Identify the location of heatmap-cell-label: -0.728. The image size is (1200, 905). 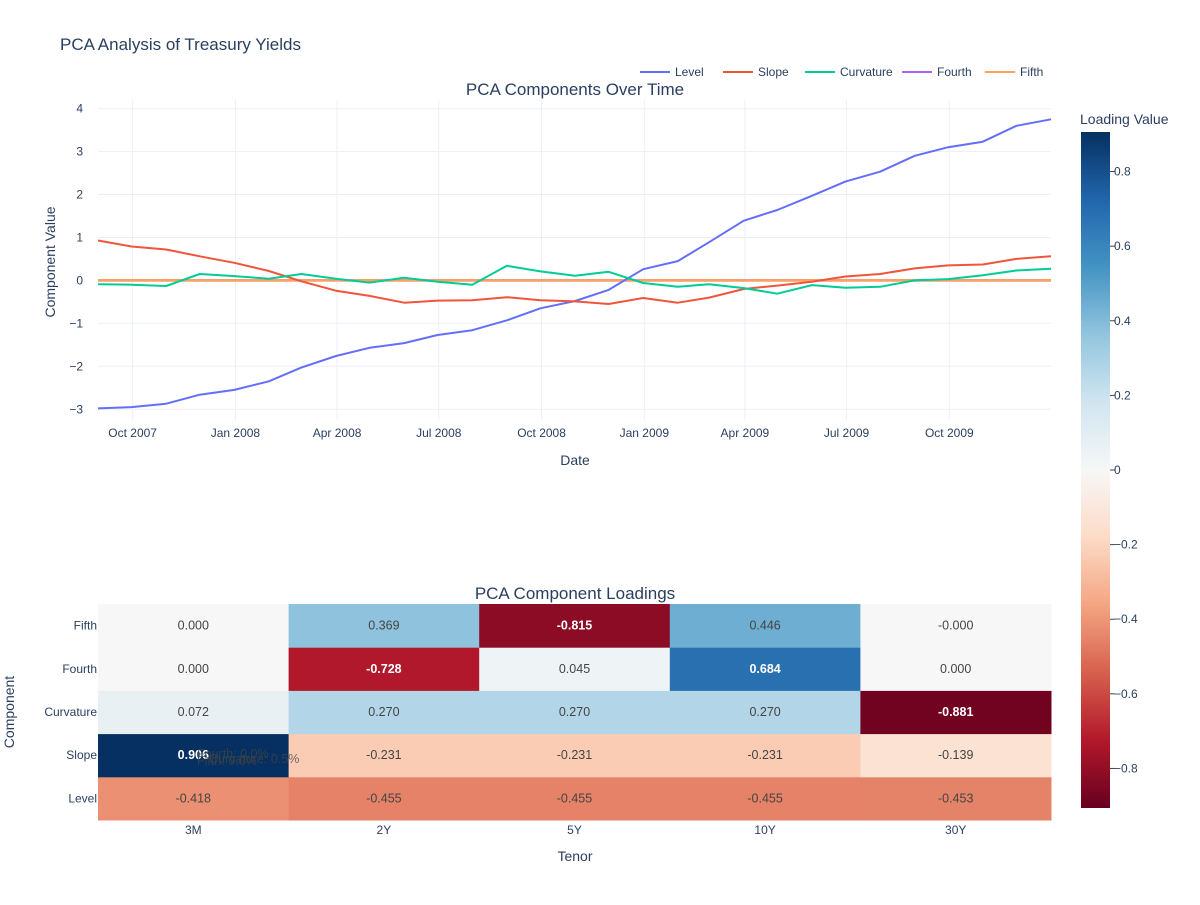
(383, 669).